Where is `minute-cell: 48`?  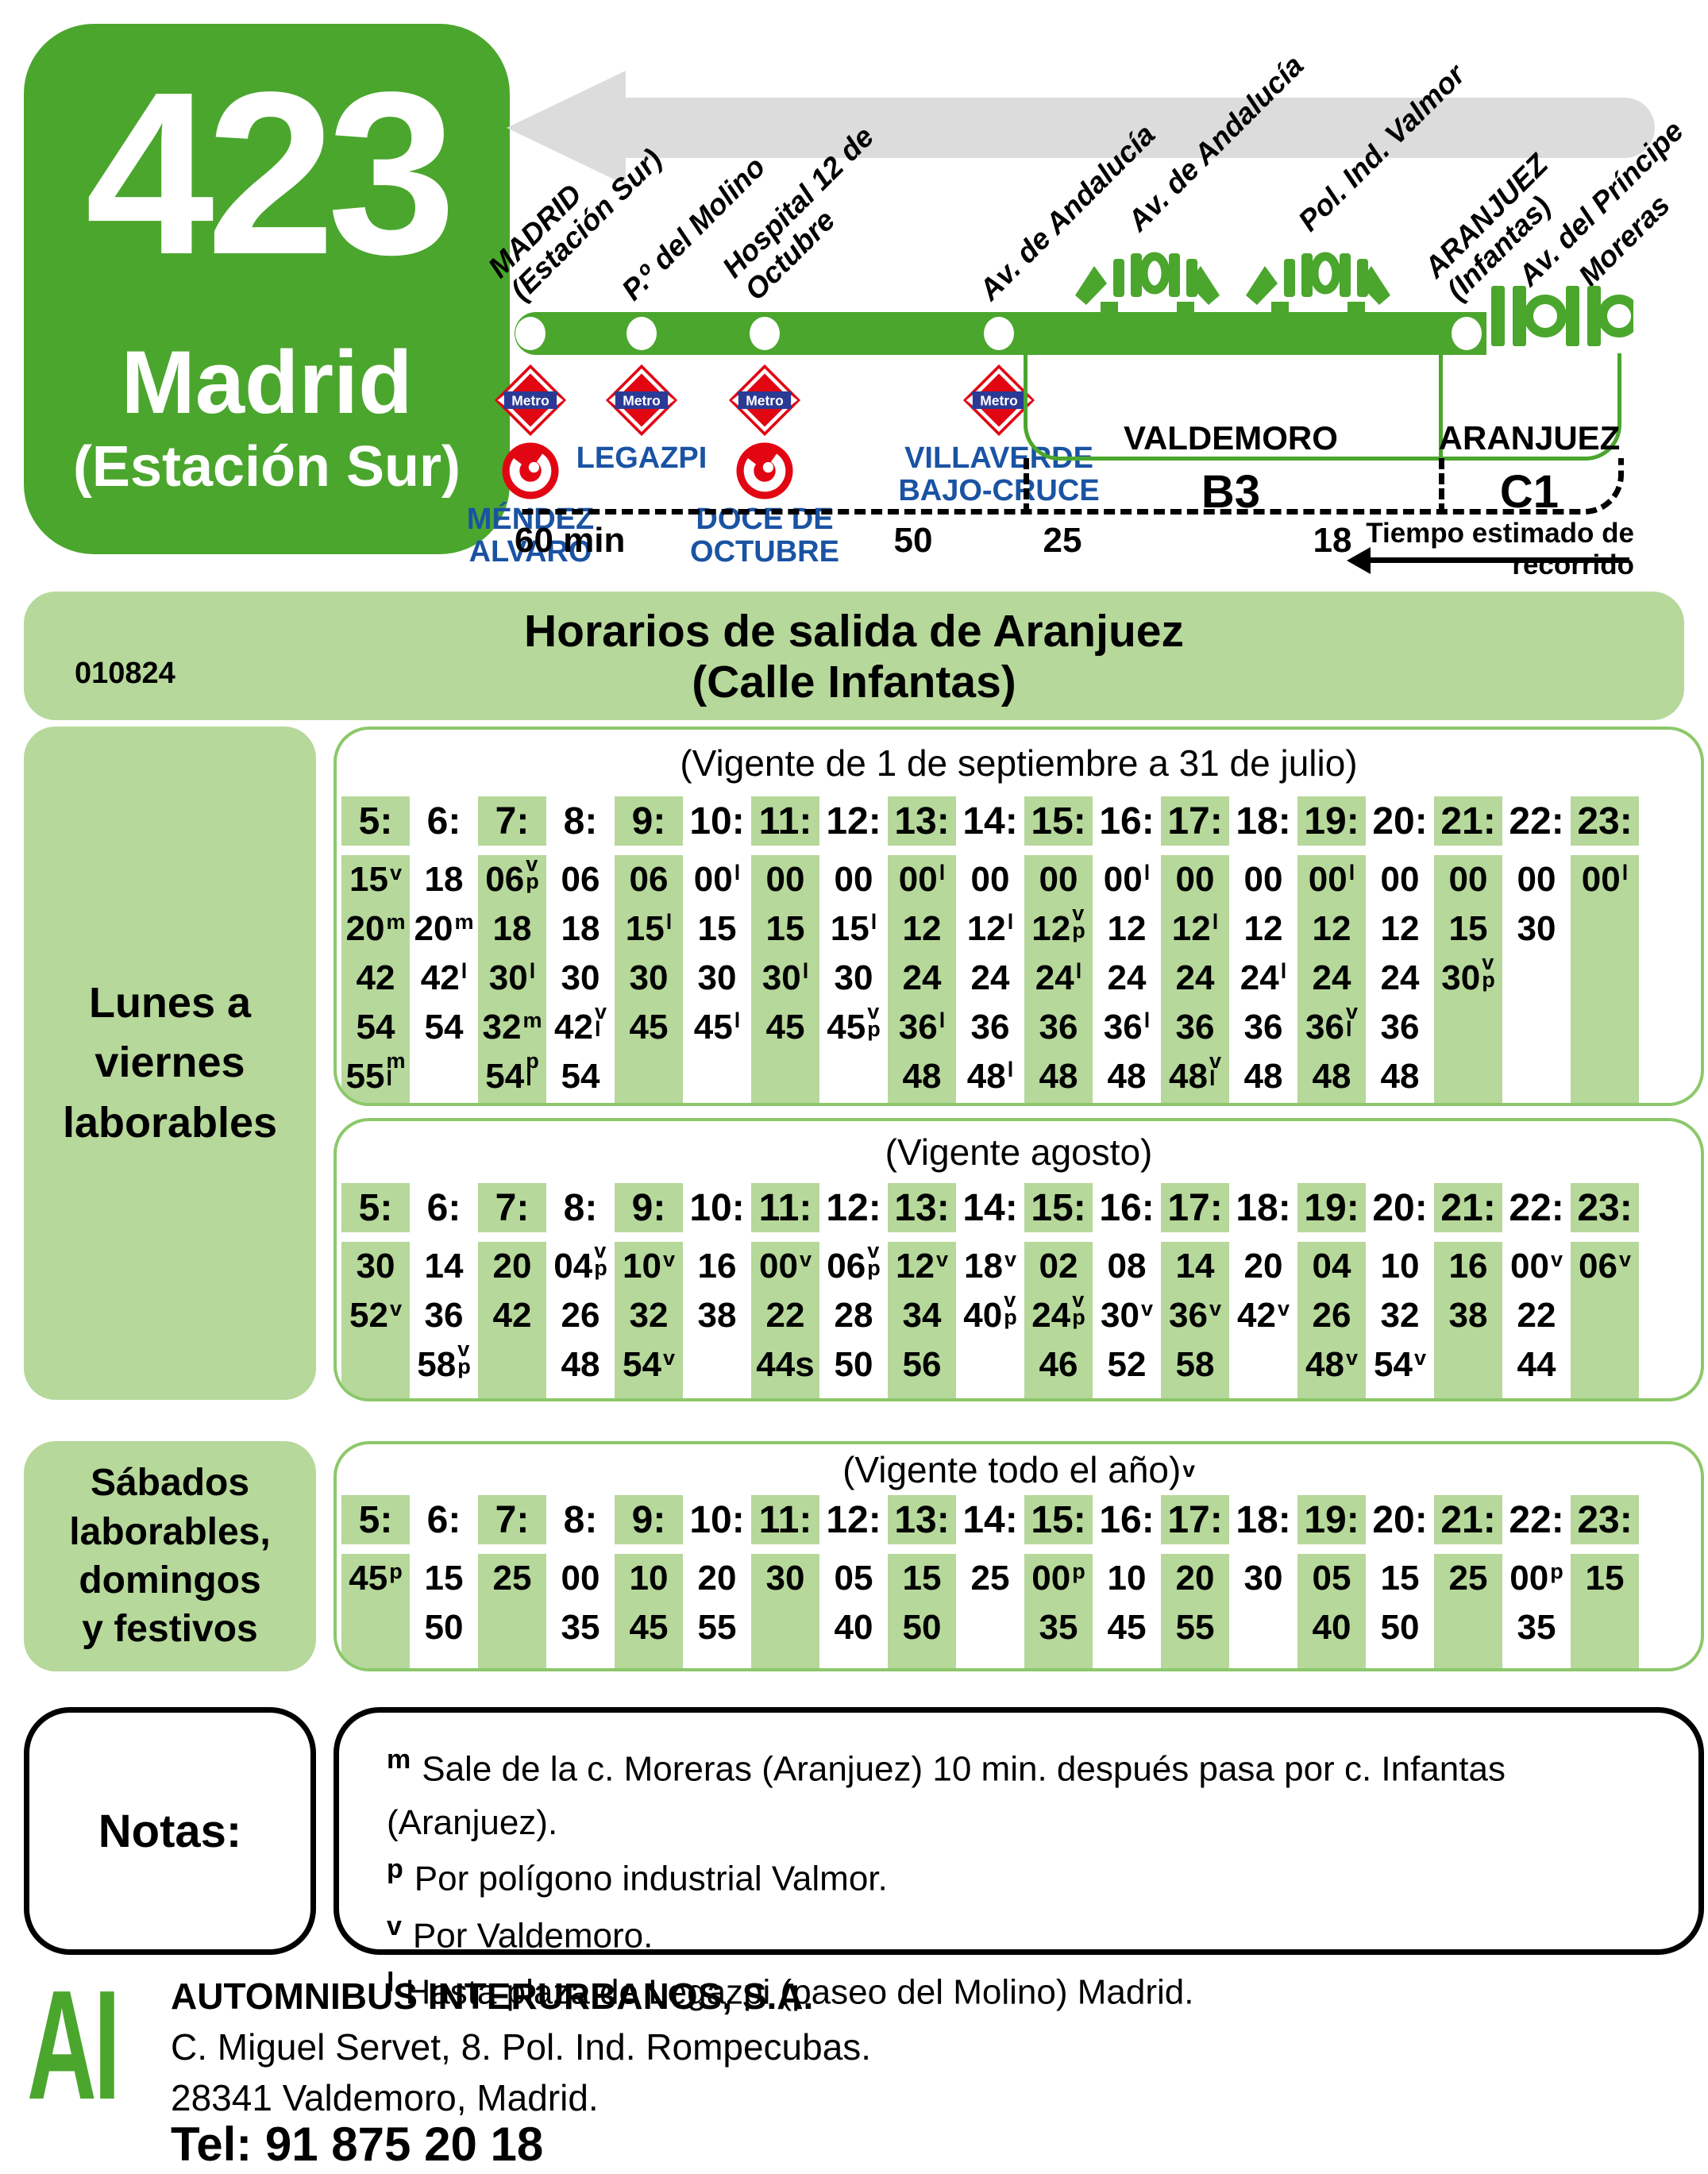 minute-cell: 48 is located at coordinates (922, 1076).